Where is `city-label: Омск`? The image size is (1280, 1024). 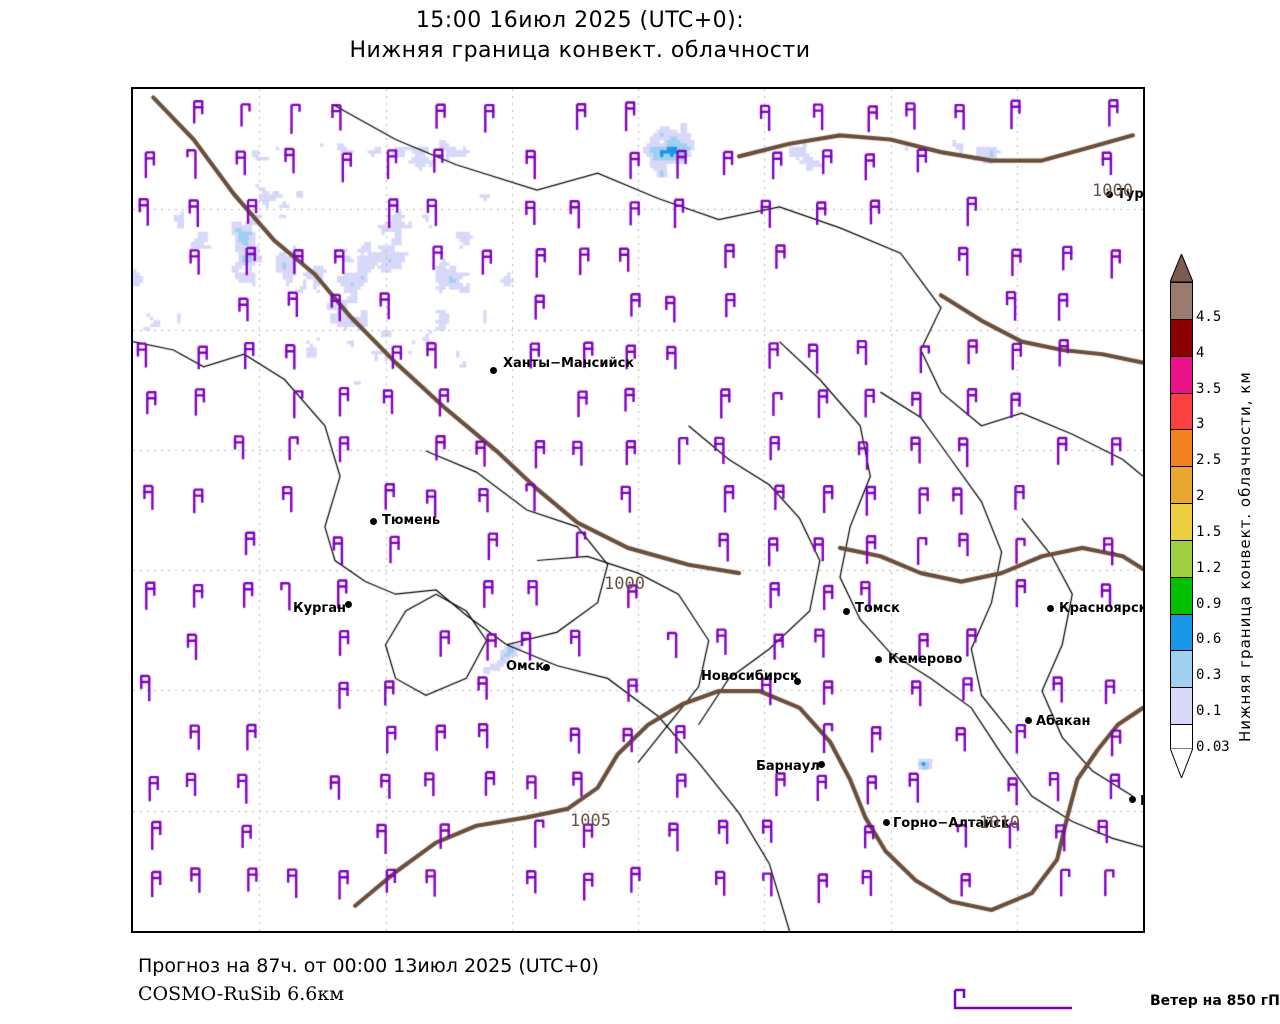 city-label: Омск is located at coordinates (525, 666).